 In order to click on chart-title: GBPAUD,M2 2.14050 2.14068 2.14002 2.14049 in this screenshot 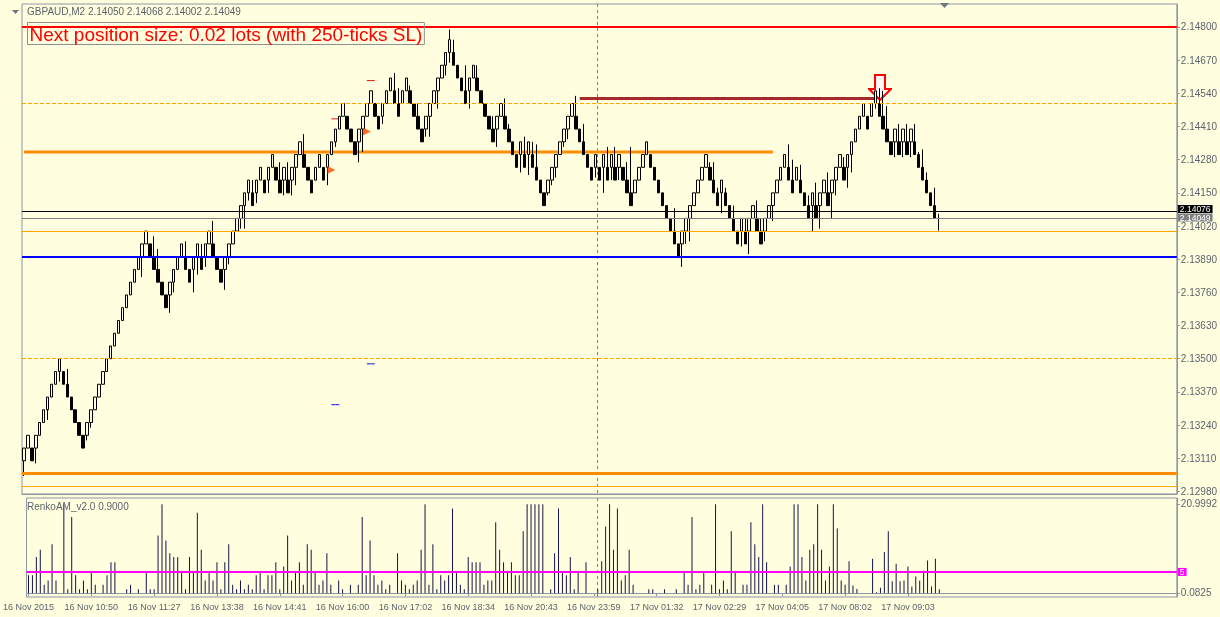, I will do `click(134, 11)`.